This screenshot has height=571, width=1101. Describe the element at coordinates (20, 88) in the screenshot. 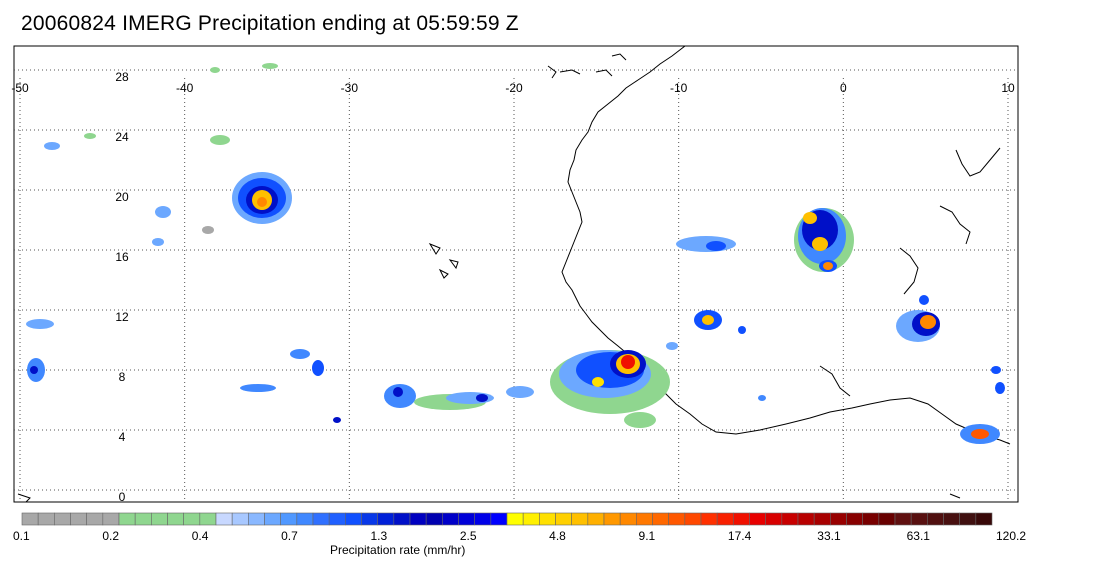

I see `longitude-label: -50` at that location.